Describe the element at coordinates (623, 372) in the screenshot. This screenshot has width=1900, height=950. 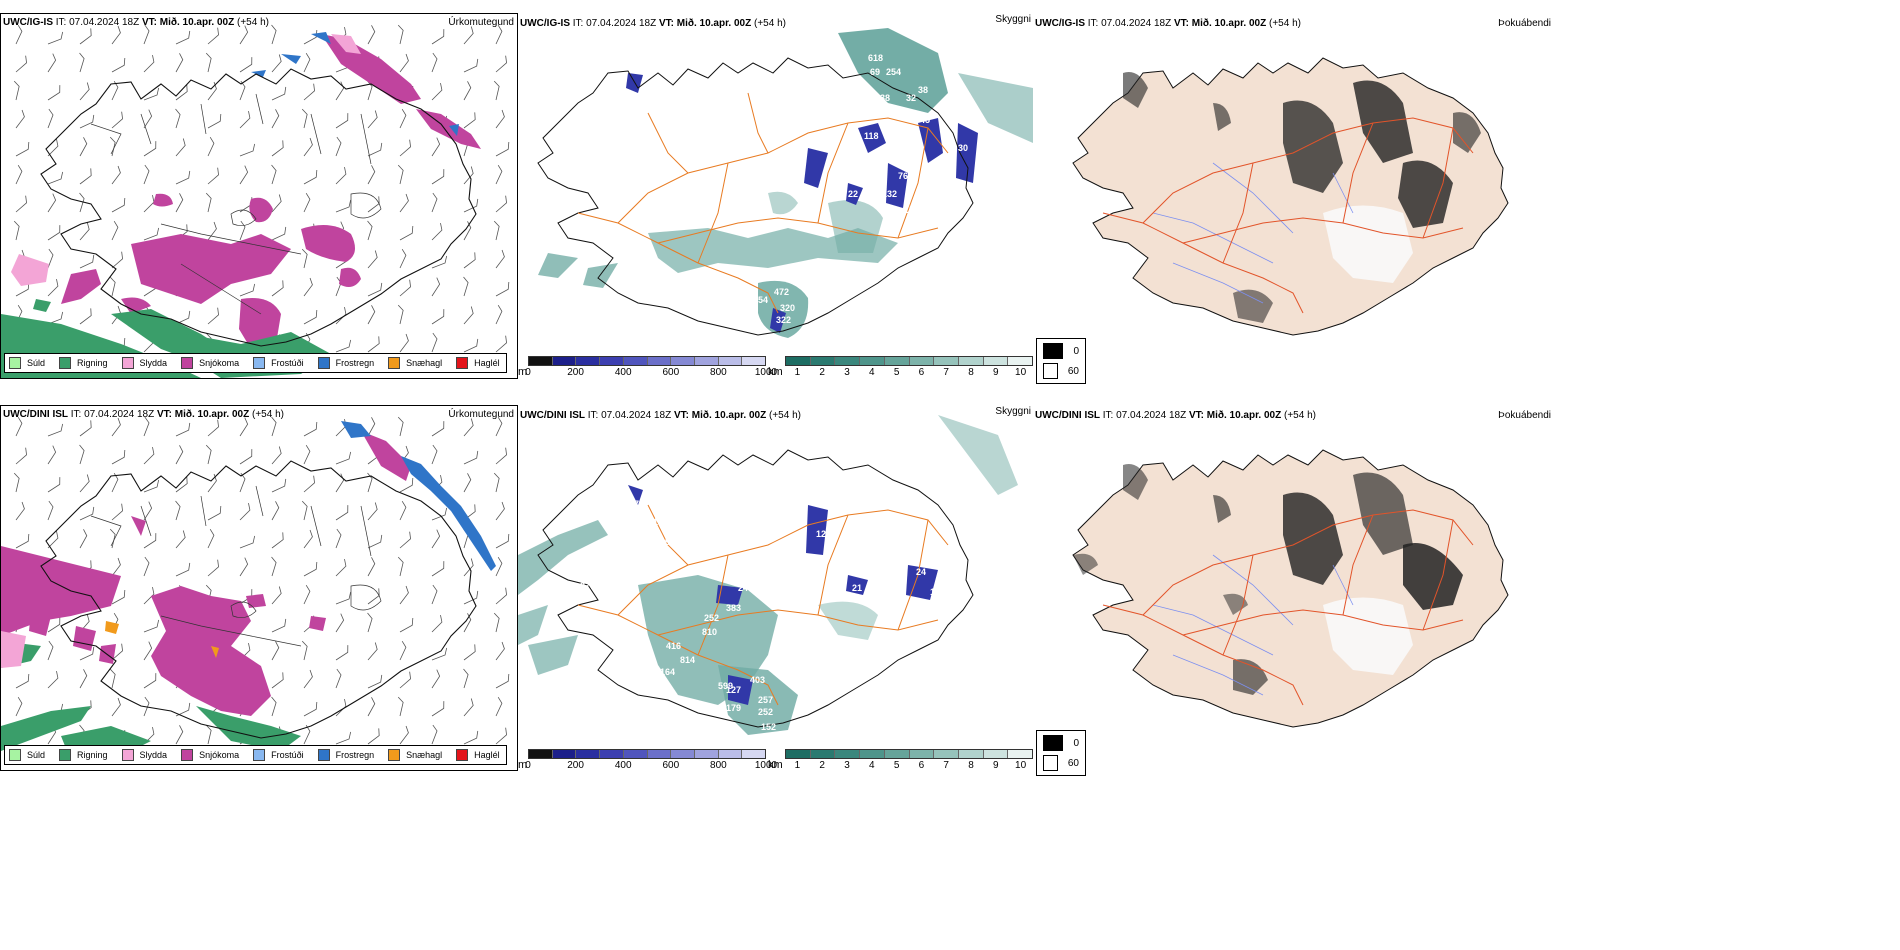
I see `colorbar-tick: 400` at that location.